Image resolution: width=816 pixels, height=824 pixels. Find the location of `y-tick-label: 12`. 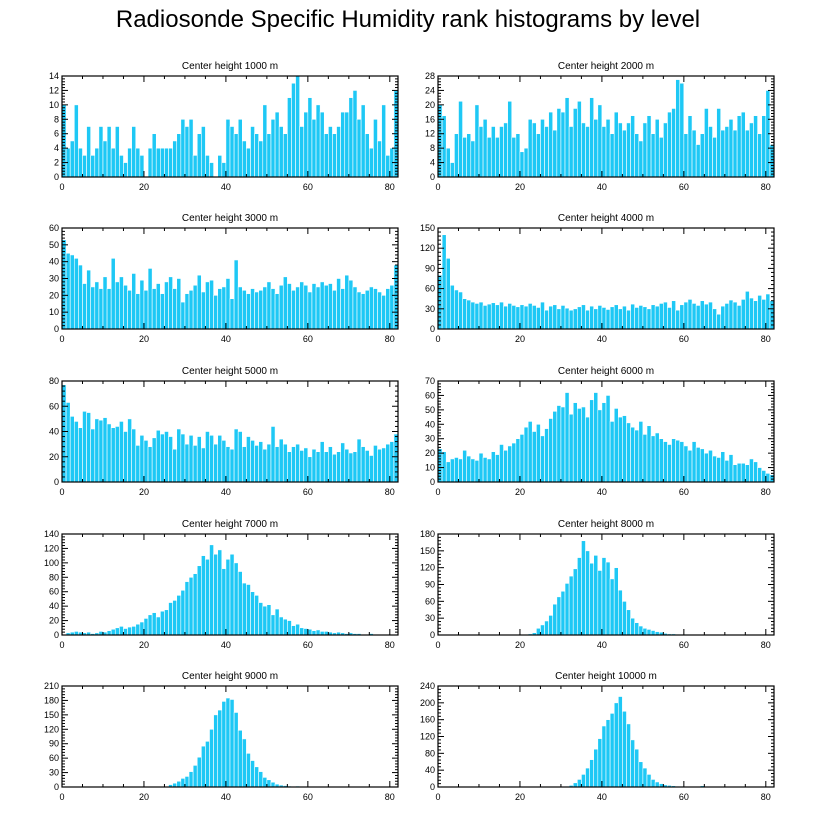

y-tick-label: 12 is located at coordinates (430, 134).